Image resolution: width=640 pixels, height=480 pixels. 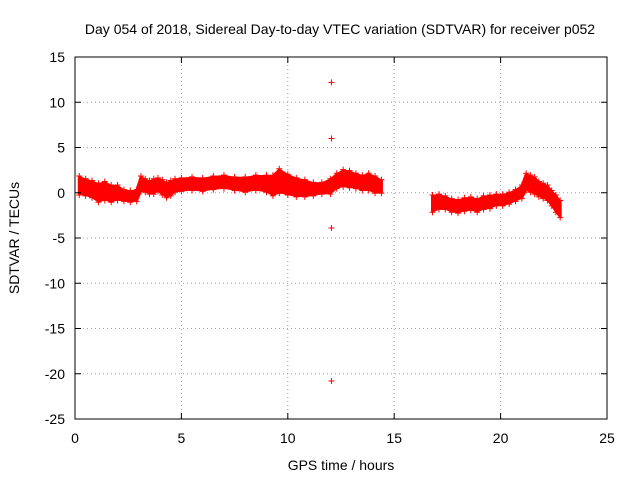 What do you see at coordinates (55, 419) in the screenshot?
I see `y-tick-label: -25` at bounding box center [55, 419].